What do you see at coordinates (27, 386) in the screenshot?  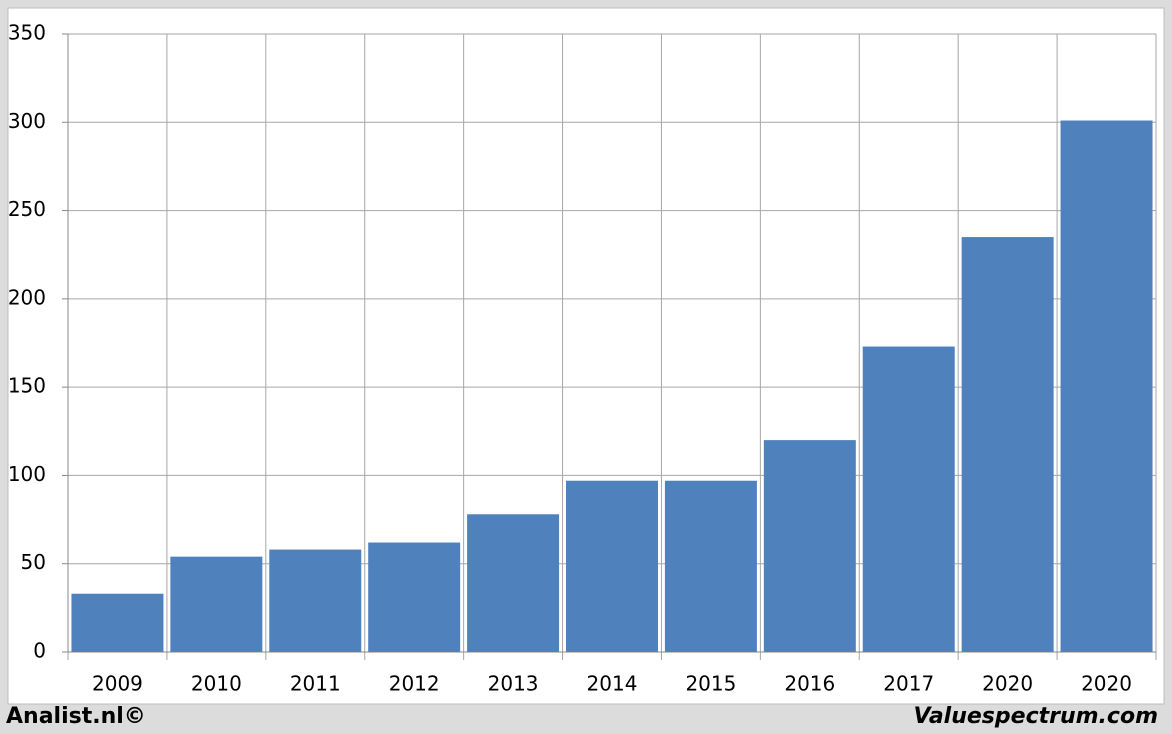 I see `y-tick-label: 150` at bounding box center [27, 386].